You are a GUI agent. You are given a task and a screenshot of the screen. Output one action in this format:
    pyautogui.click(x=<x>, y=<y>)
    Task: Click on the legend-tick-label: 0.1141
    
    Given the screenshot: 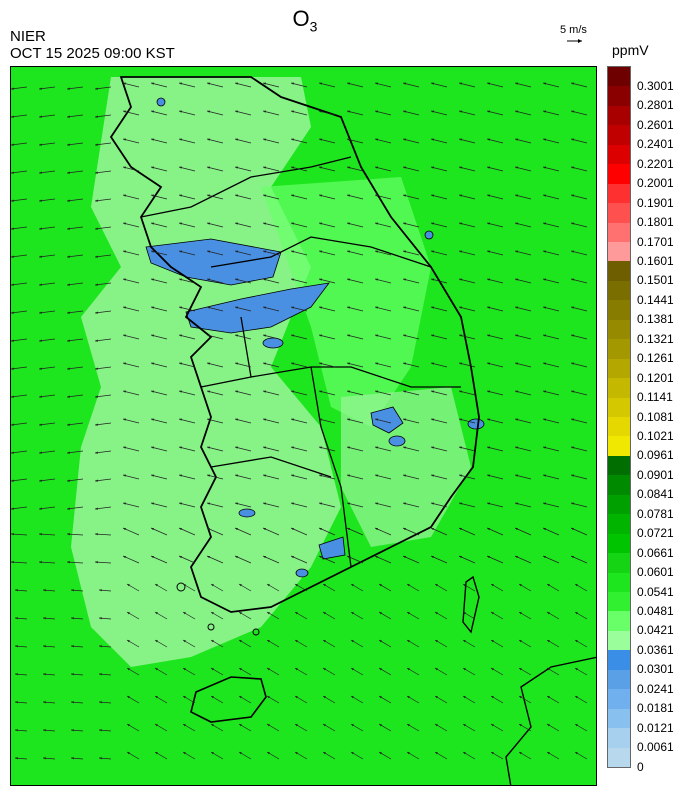 What is the action you would take?
    pyautogui.click(x=655, y=397)
    